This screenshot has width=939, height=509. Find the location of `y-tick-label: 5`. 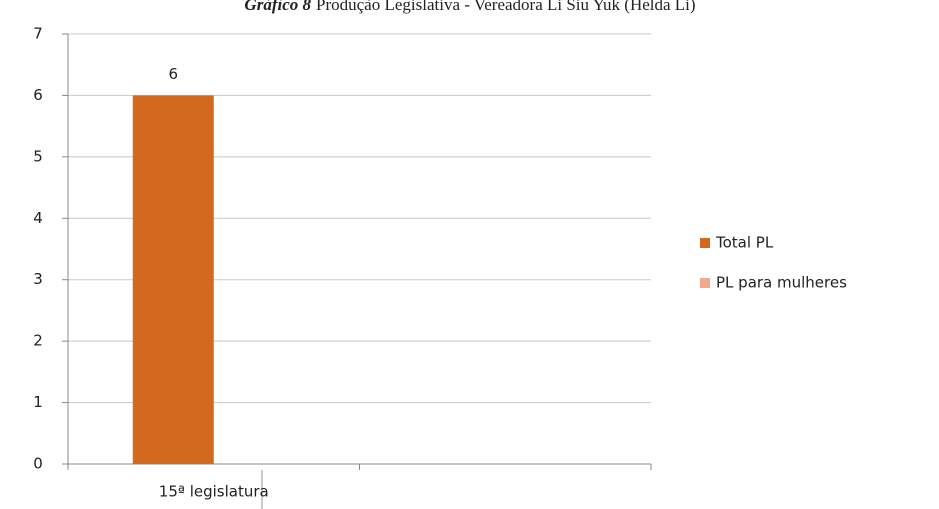

y-tick-label: 5 is located at coordinates (38, 156).